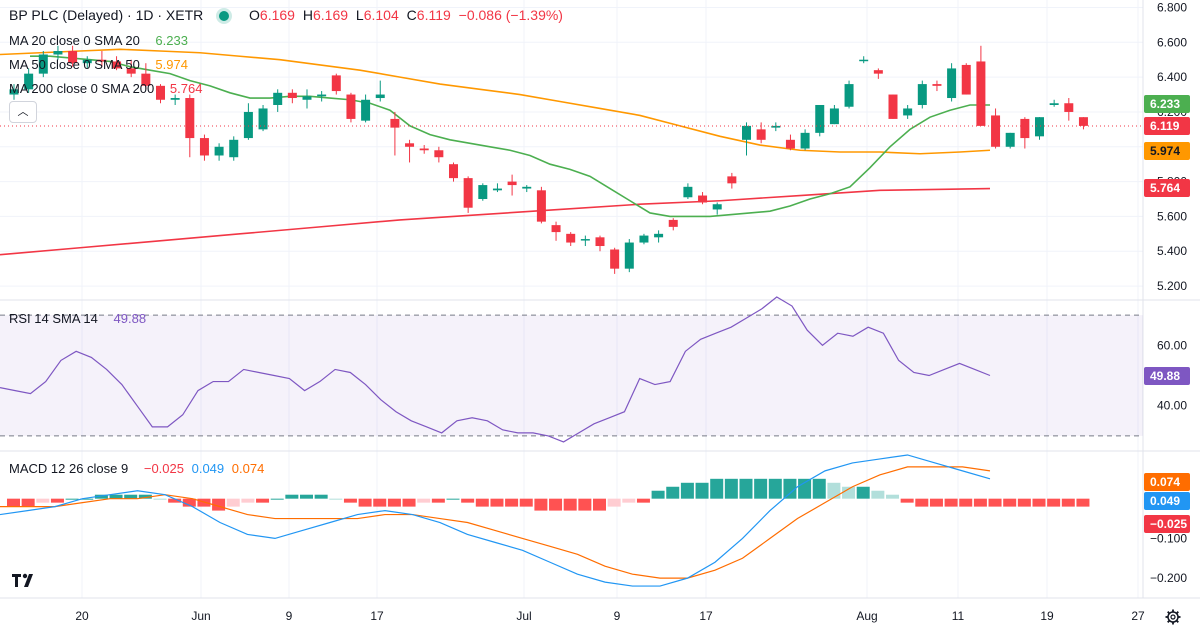  I want to click on tradingview-logo-icon, so click(24, 580).